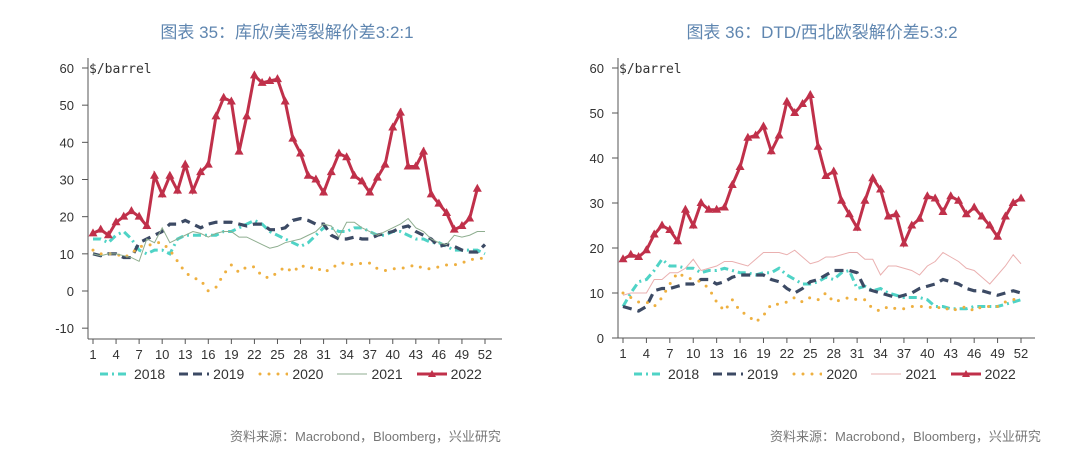 This screenshot has width=1080, height=464. What do you see at coordinates (64, 328) in the screenshot?
I see `y-tick-label: -10` at bounding box center [64, 328].